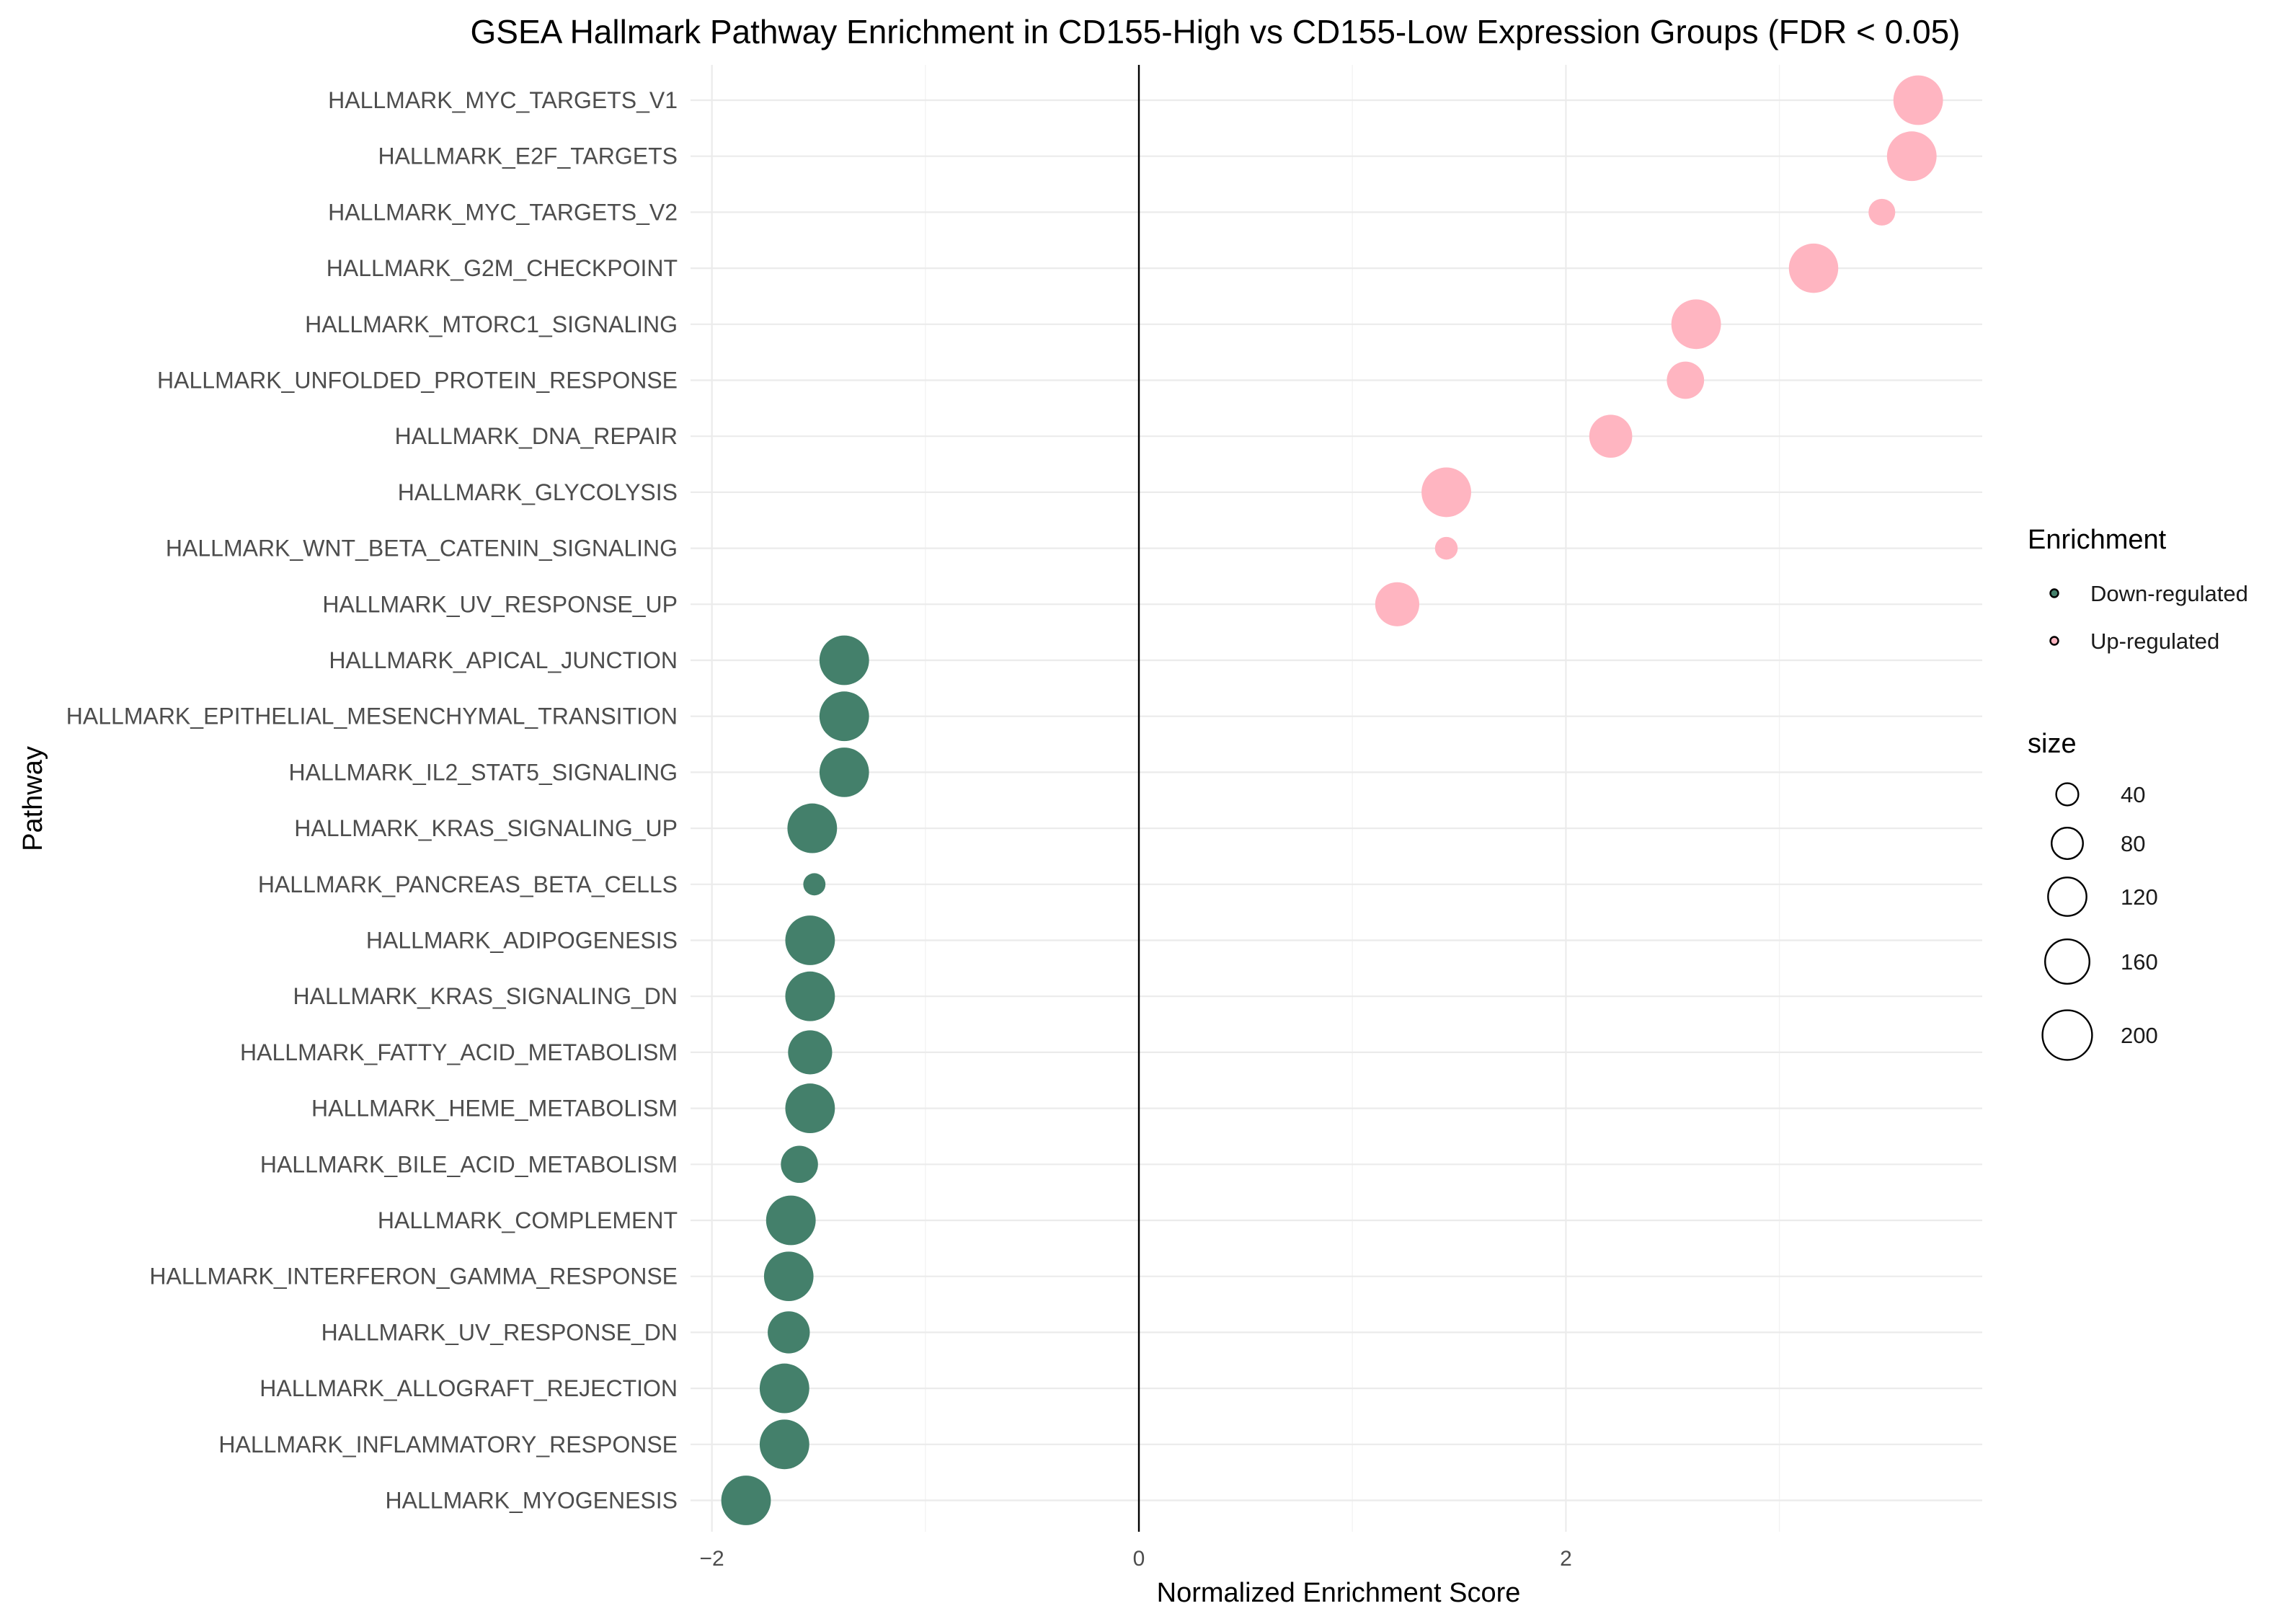 Image resolution: width=2272 pixels, height=1624 pixels. Describe the element at coordinates (413, 1277) in the screenshot. I see `y-tick-label: HALLMARK_INTERFERON_GAMMA_RESPONSE` at that location.